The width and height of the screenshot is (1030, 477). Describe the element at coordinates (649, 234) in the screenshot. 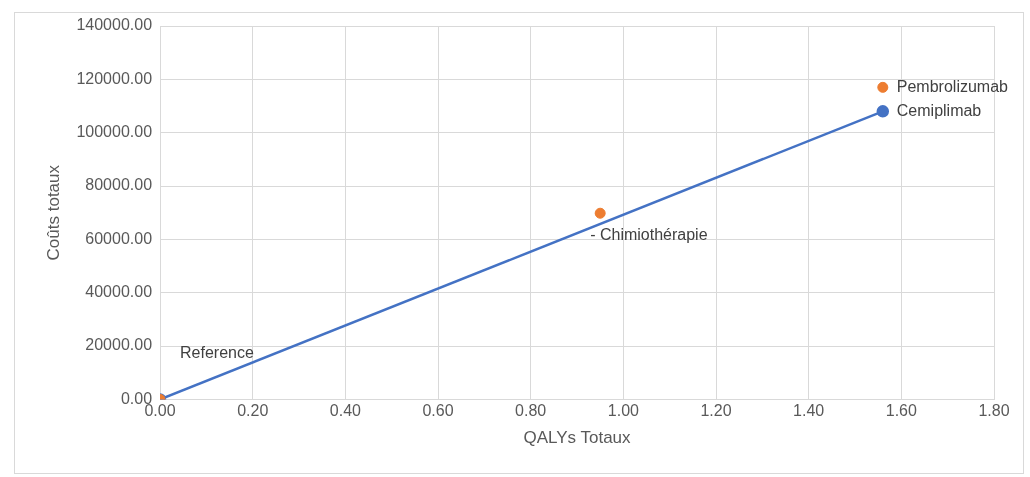

I see `annotation: - Chimiothérapie` at that location.